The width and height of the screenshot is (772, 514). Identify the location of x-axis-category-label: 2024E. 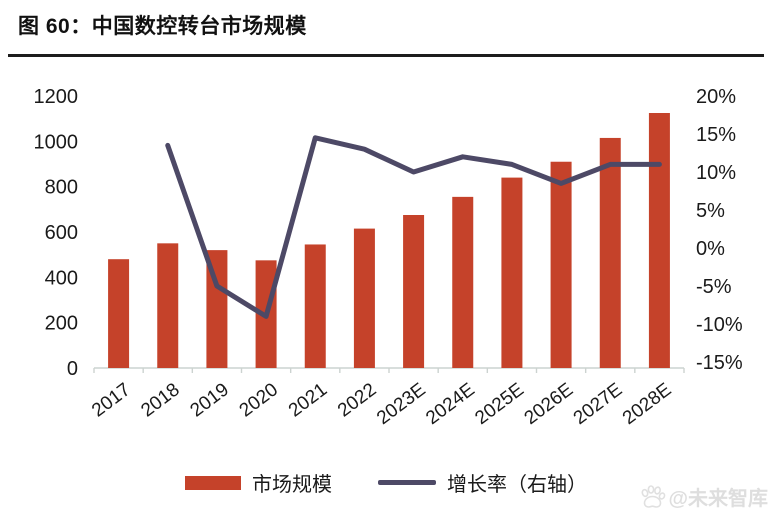
(450, 404).